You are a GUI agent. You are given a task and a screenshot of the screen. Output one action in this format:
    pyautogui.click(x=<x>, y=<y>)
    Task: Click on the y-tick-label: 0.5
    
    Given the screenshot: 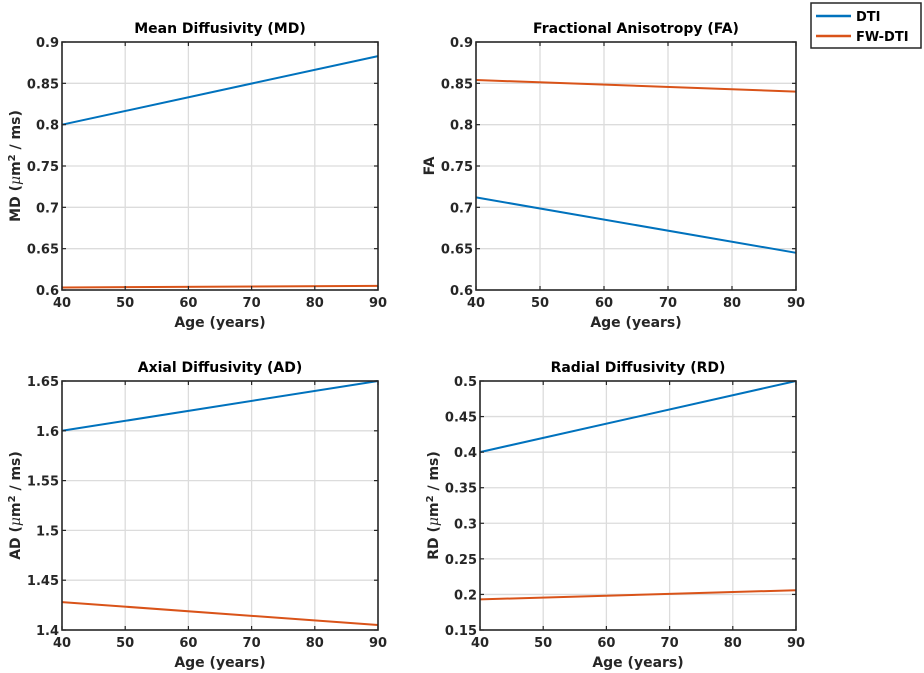 What is the action you would take?
    pyautogui.click(x=465, y=382)
    